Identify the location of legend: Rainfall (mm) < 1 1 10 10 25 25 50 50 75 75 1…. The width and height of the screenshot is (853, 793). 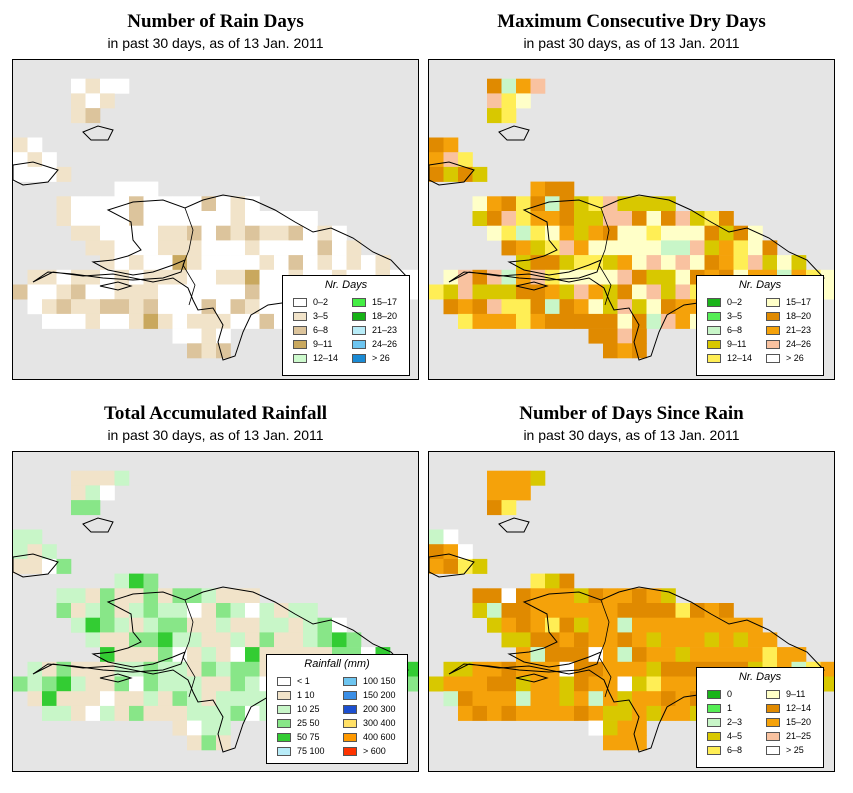
(337, 709).